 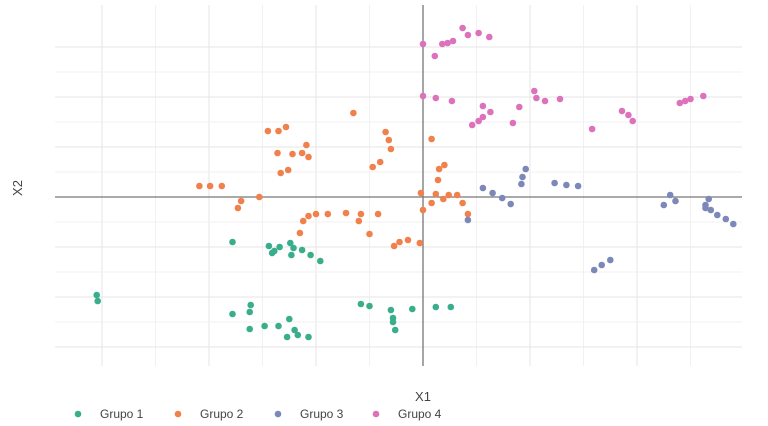 What do you see at coordinates (17, 188) in the screenshot?
I see `y-axis-label: X2` at bounding box center [17, 188].